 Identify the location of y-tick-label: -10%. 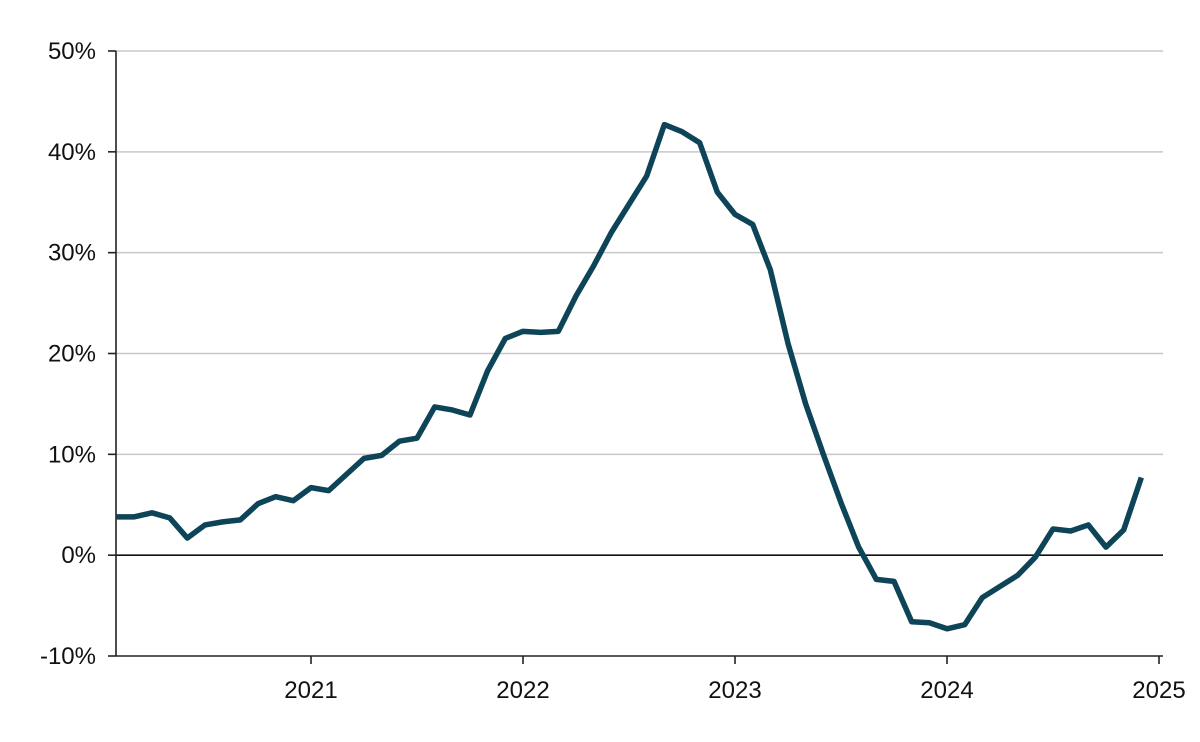
(68, 656).